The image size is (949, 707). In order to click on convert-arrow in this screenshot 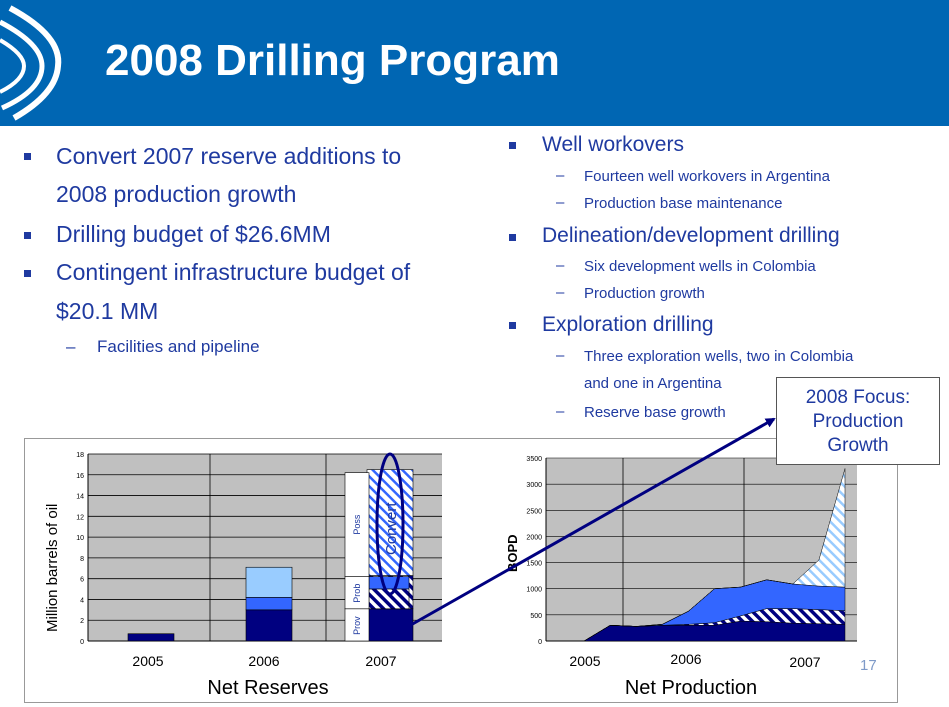, I will do `click(592, 522)`.